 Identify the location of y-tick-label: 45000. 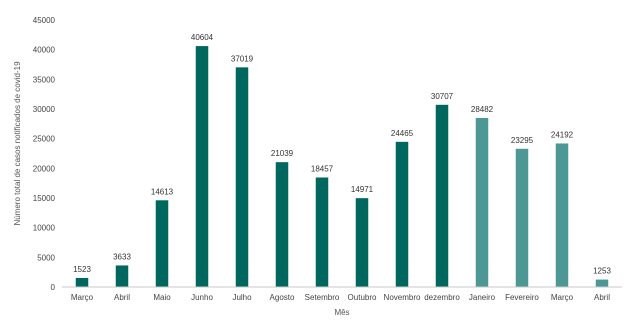
(44, 20).